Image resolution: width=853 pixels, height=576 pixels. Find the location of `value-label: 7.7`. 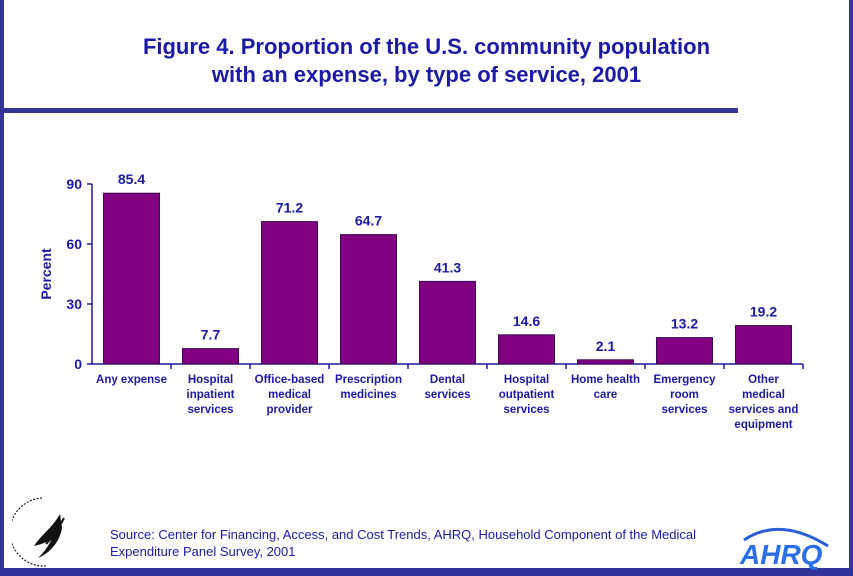

value-label: 7.7 is located at coordinates (211, 335).